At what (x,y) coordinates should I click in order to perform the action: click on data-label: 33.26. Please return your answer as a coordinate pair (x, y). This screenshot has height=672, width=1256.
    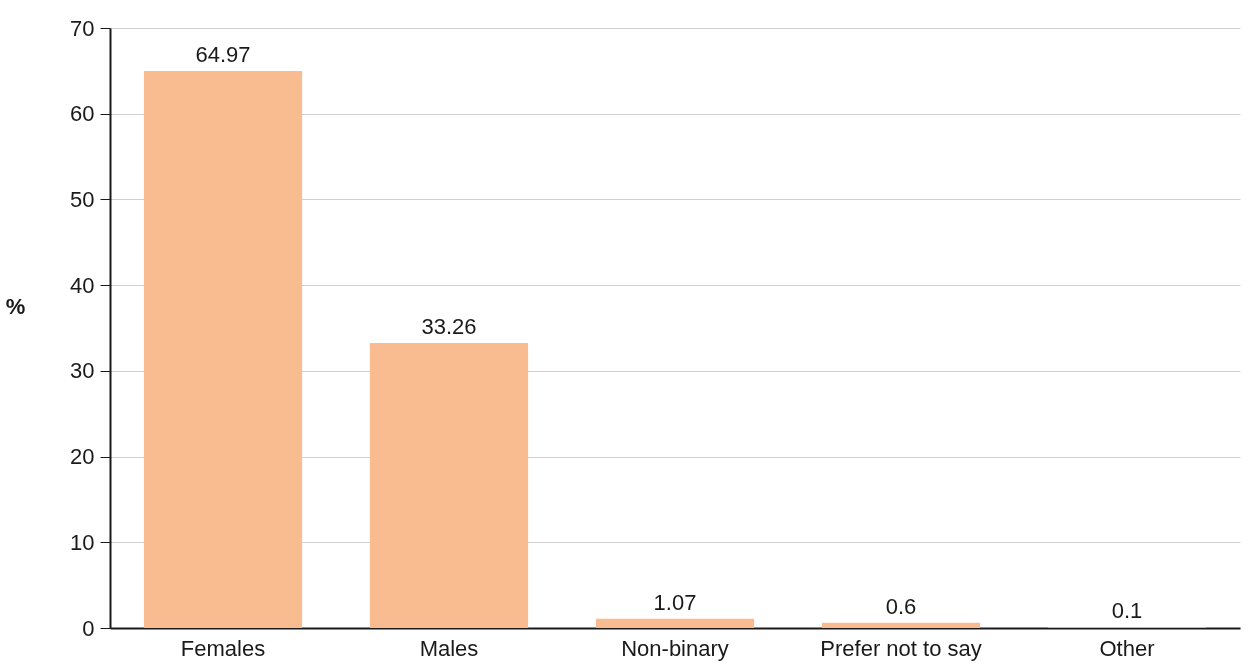
    Looking at the image, I should click on (449, 326).